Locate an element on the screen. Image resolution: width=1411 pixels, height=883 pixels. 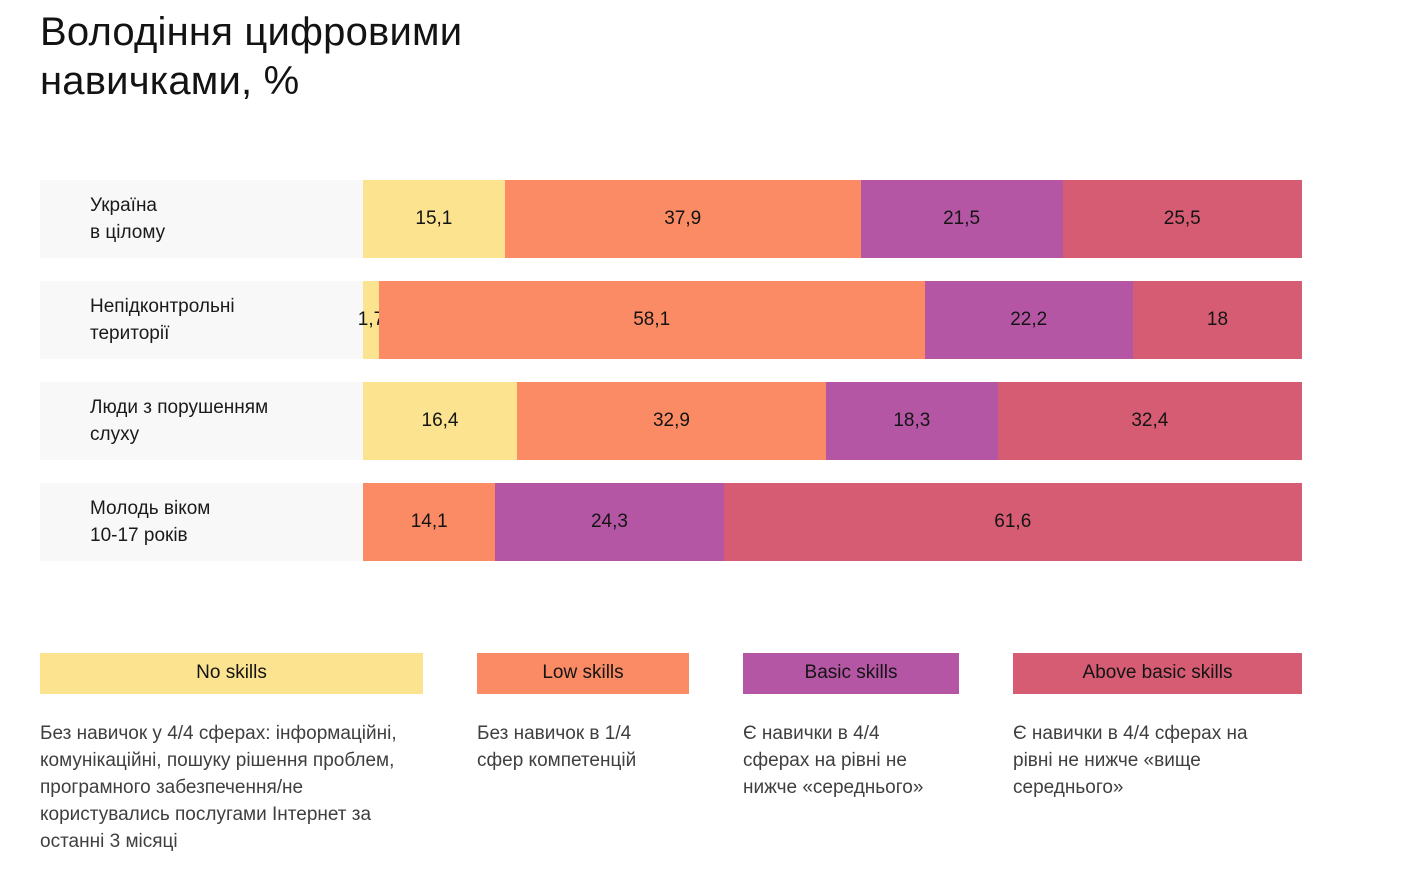
bar-value-label: 58,1 is located at coordinates (652, 319).